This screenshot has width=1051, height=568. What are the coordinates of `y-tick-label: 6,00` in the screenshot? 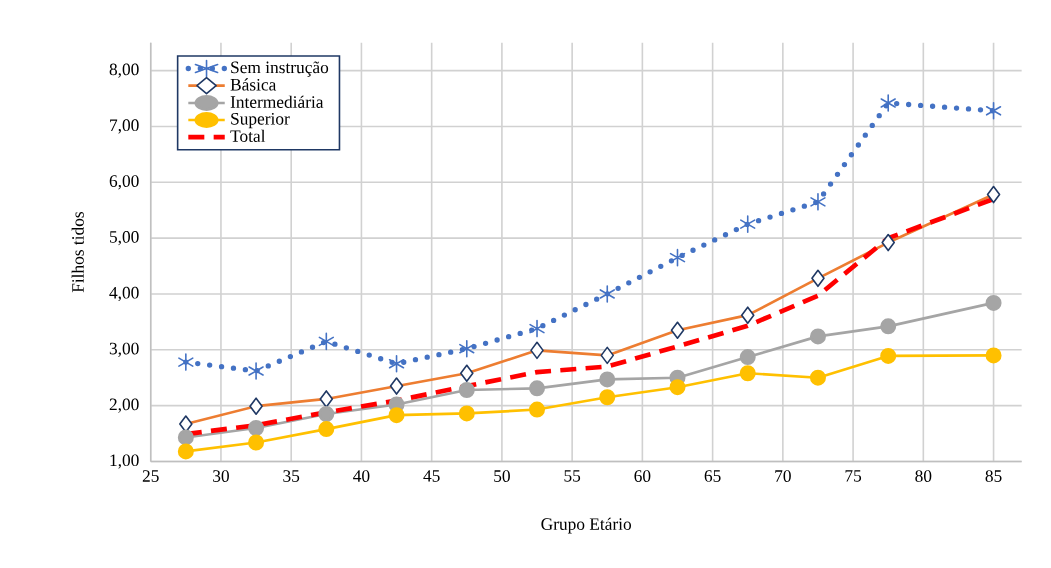 It's located at (124, 182).